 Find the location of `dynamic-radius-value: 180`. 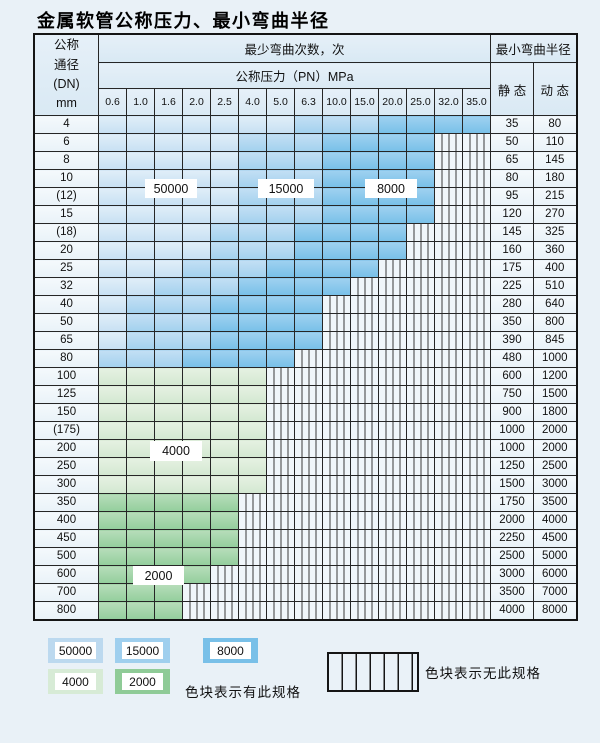

dynamic-radius-value: 180 is located at coordinates (555, 178).